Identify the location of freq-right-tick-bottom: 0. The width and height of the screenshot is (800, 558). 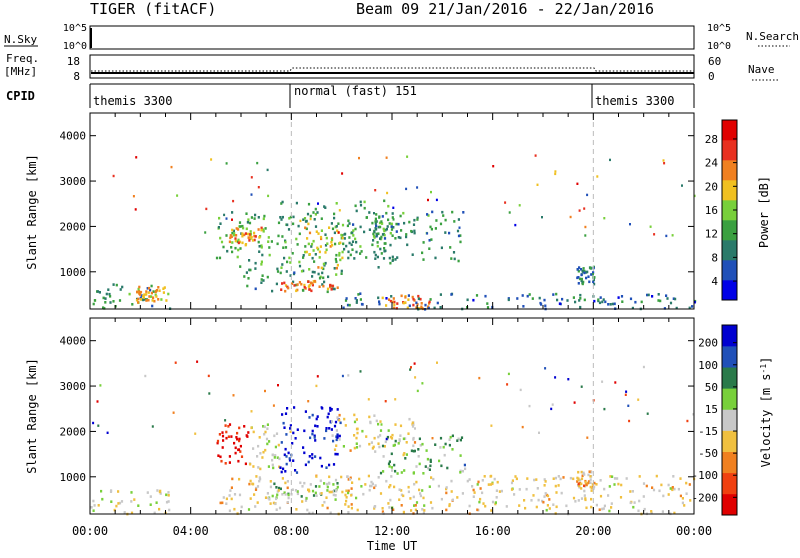
(711, 76).